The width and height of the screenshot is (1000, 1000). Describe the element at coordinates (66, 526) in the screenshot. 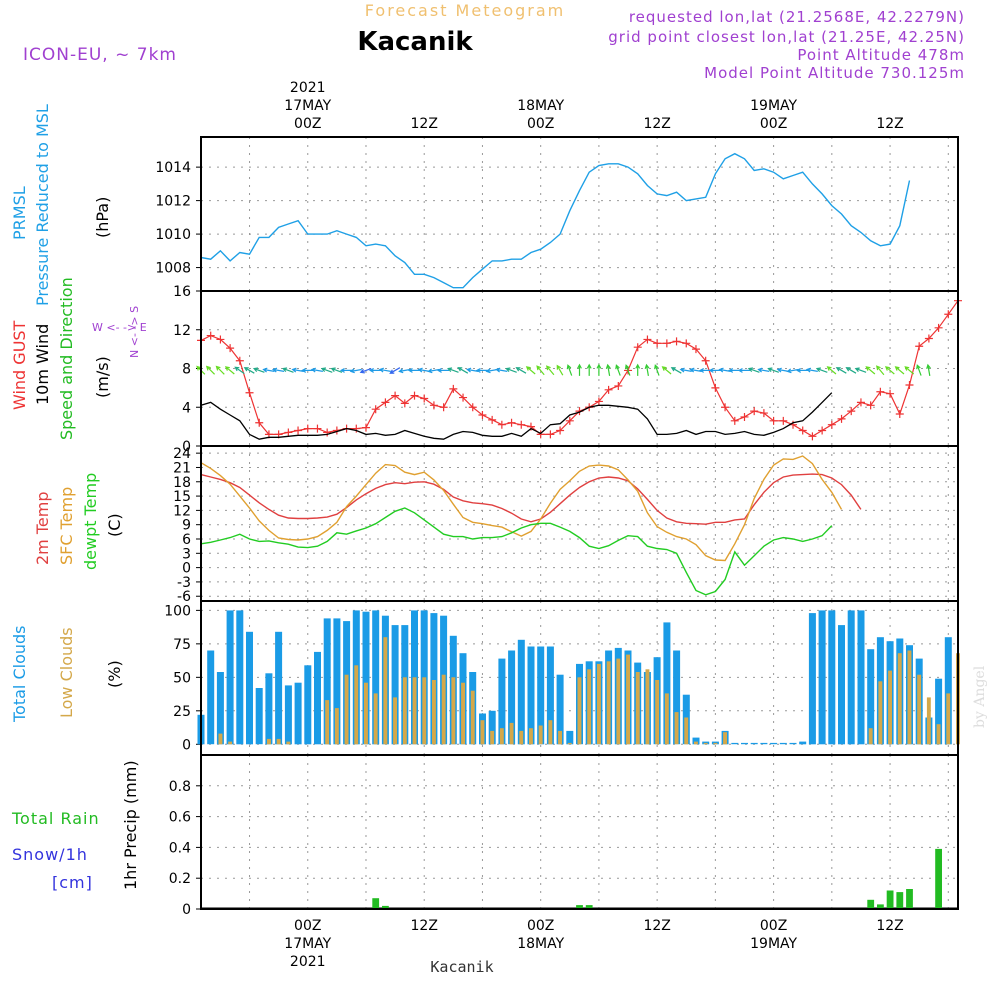

I see `sfc-temp-label: SFC Temp` at that location.